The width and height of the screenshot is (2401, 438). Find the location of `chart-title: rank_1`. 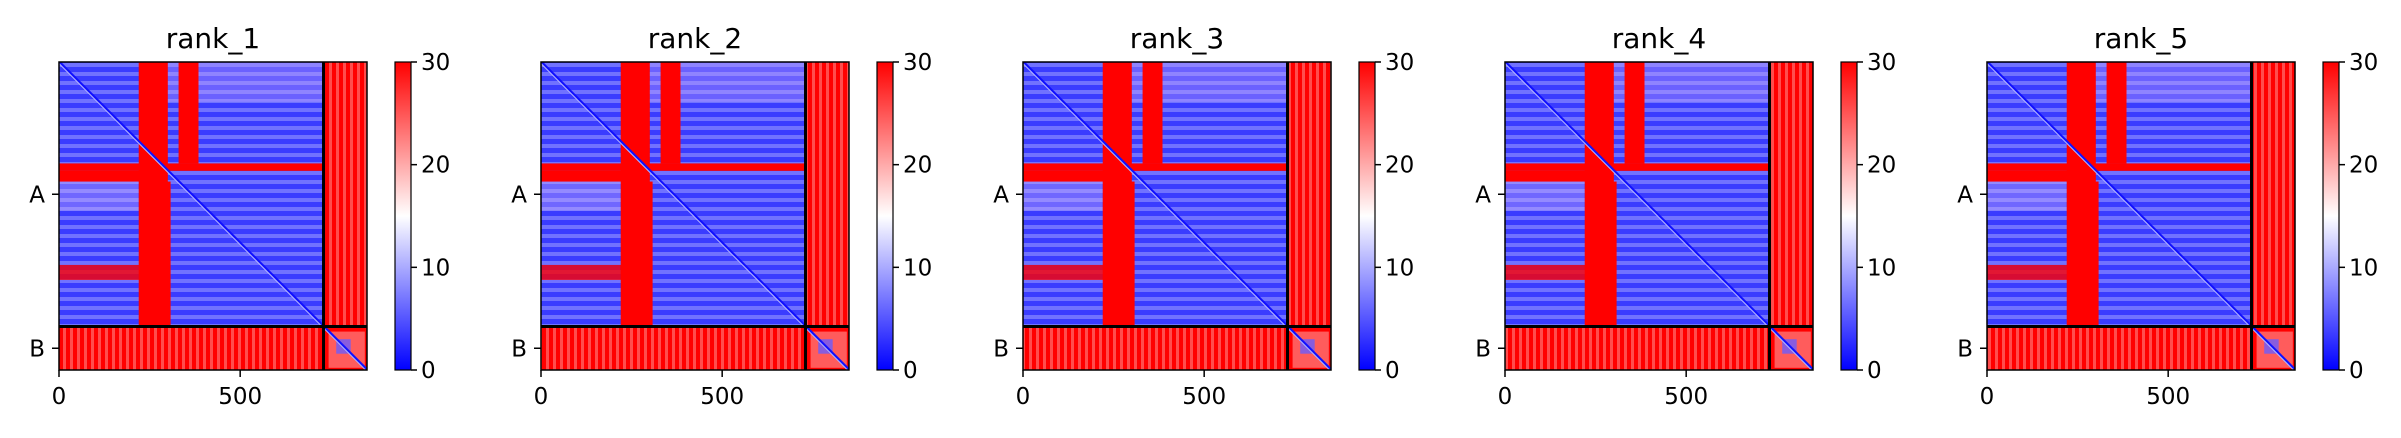

chart-title: rank_1 is located at coordinates (213, 38).